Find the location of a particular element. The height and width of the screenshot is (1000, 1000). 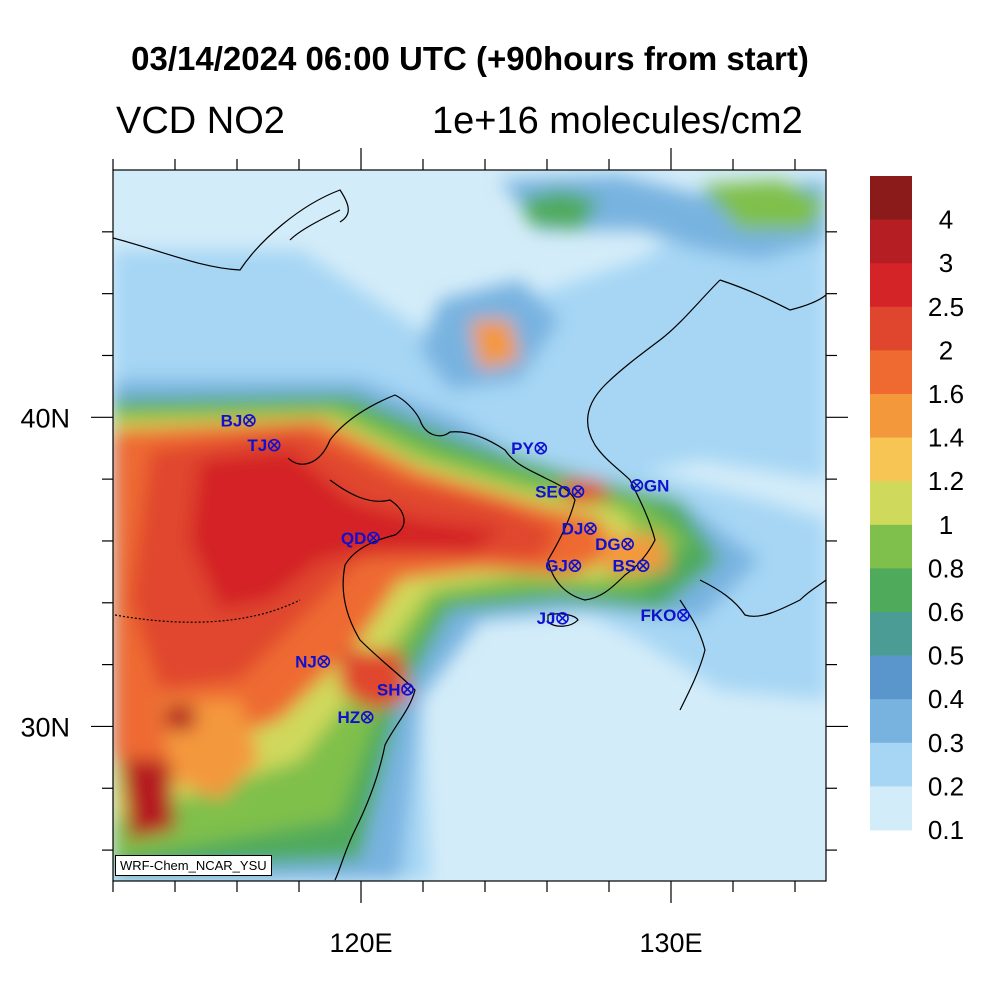

city-marker-jj: JJ is located at coordinates (553, 618).